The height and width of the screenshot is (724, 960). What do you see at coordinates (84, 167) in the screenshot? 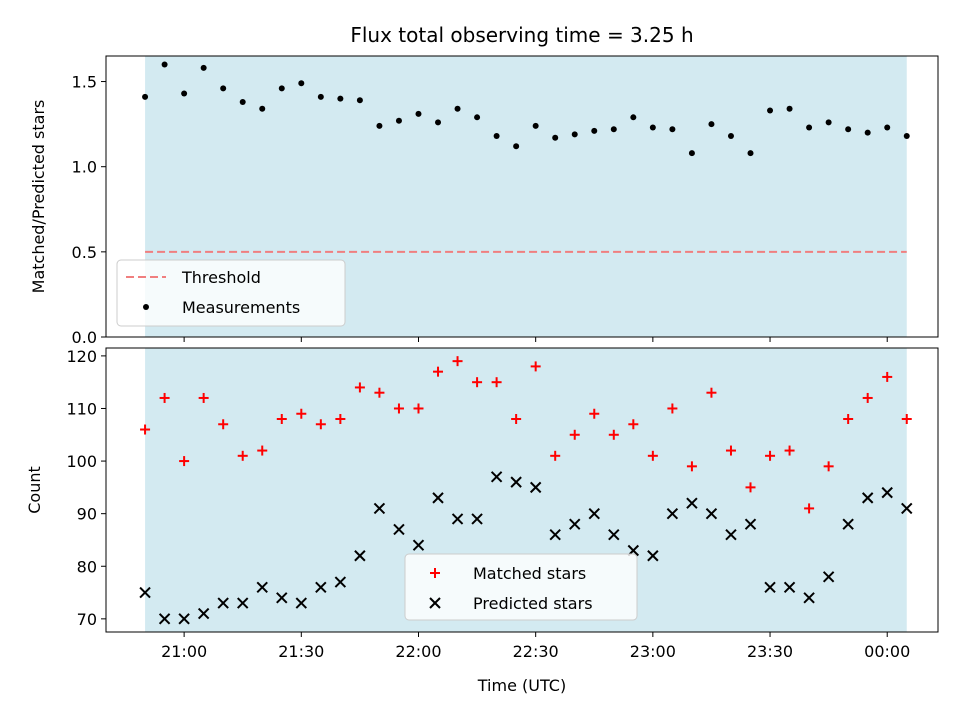
I see `y-tick-label: 1.0` at bounding box center [84, 167].